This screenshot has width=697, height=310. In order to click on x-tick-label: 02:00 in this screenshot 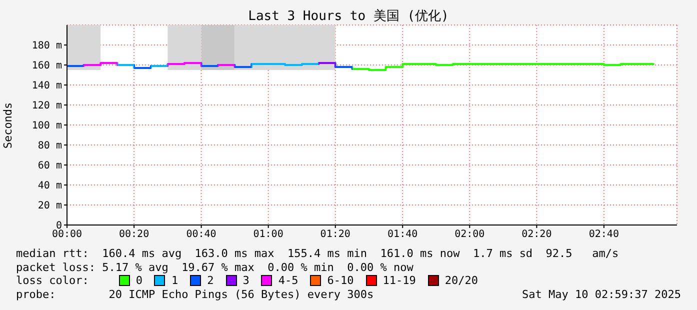, I will do `click(469, 234)`.